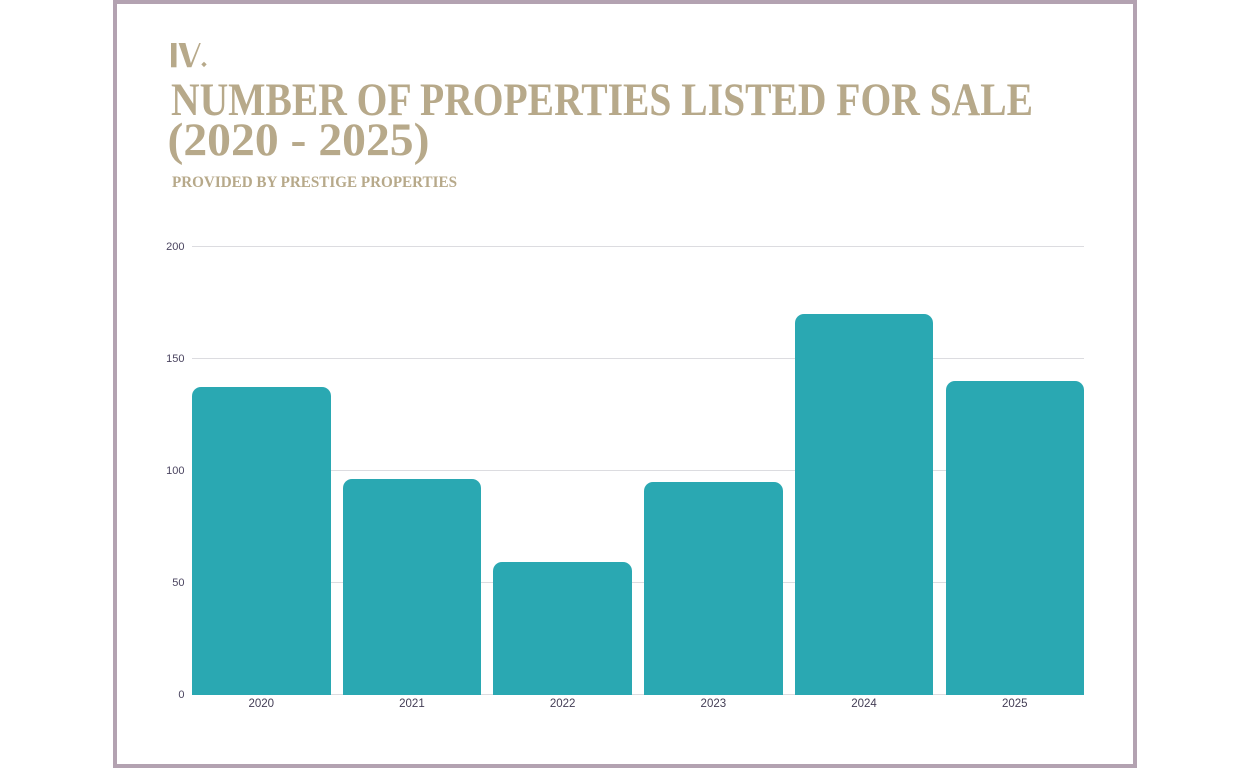 This screenshot has height=768, width=1250. I want to click on svg-text: (2020 - 2025), so click(299, 140).